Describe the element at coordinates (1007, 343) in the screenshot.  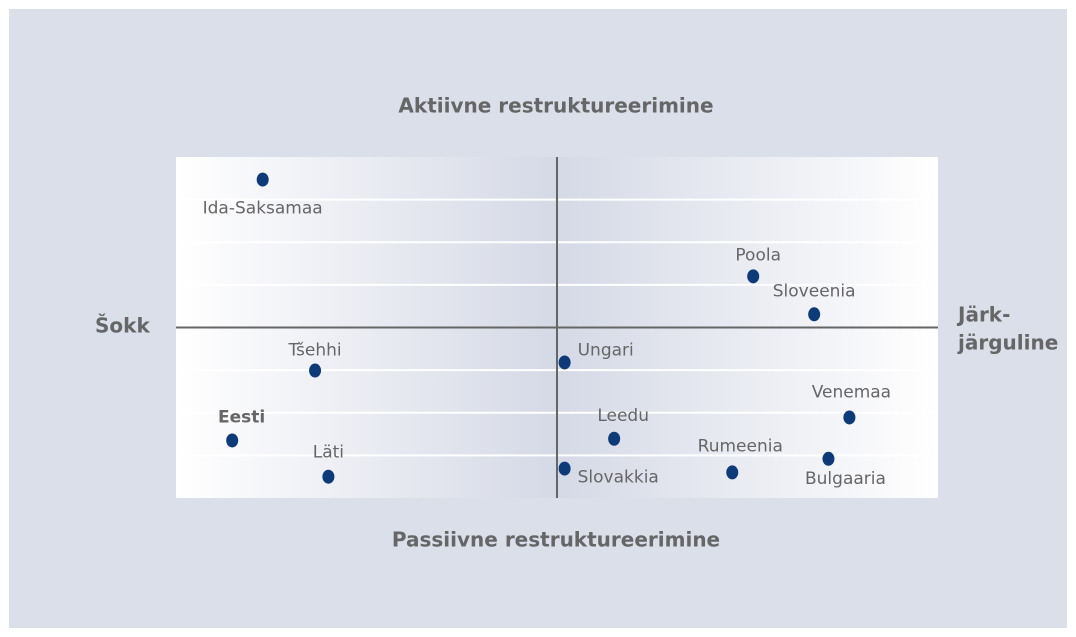
I see `right-label: järguline` at that location.